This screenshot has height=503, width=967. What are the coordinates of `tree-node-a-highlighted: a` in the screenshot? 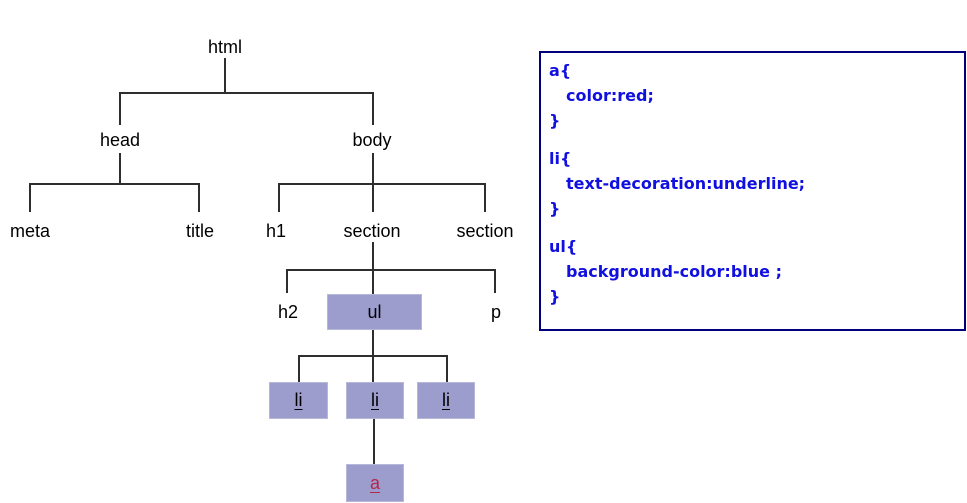 It's located at (375, 483).